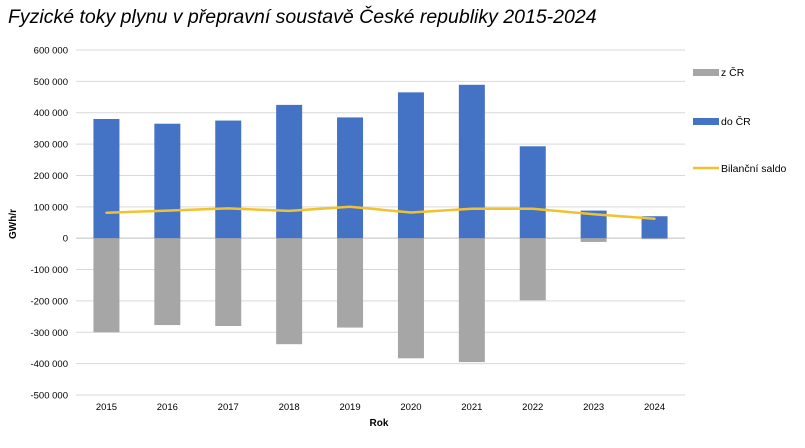 The image size is (805, 448). What do you see at coordinates (106, 407) in the screenshot?
I see `x-tick-label: 2015` at bounding box center [106, 407].